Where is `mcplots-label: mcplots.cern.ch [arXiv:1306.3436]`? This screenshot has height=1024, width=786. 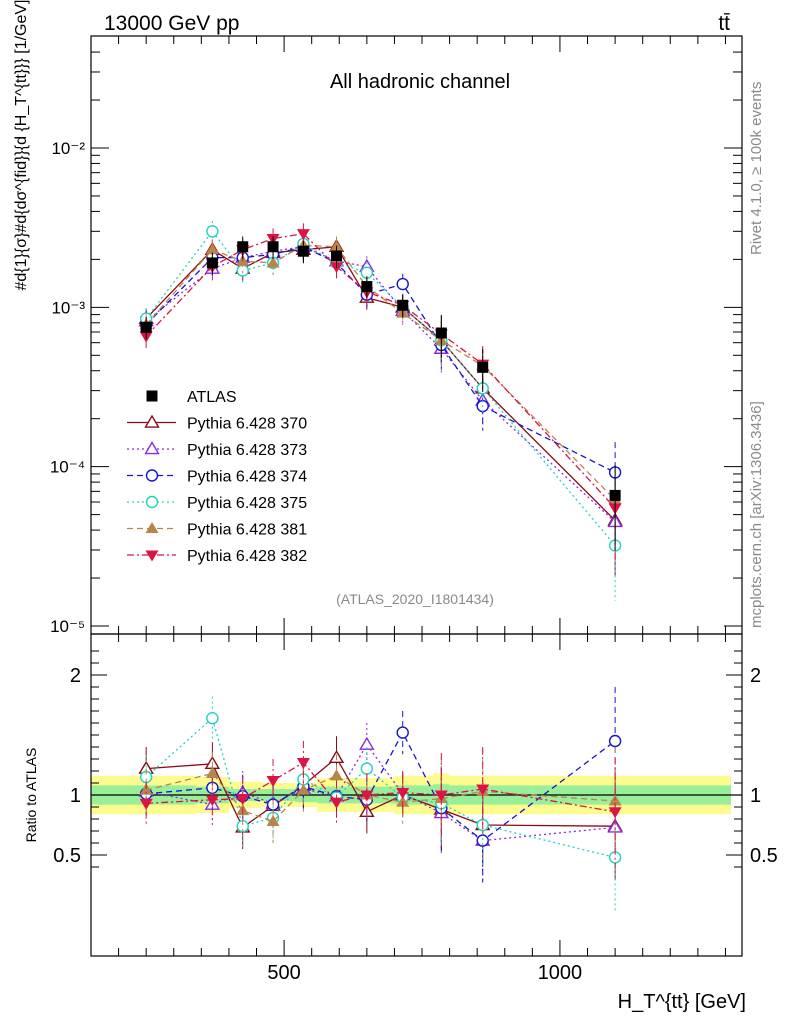
mcplots-label: mcplots.cern.ch [arXiv:1306.3436] is located at coordinates (756, 514).